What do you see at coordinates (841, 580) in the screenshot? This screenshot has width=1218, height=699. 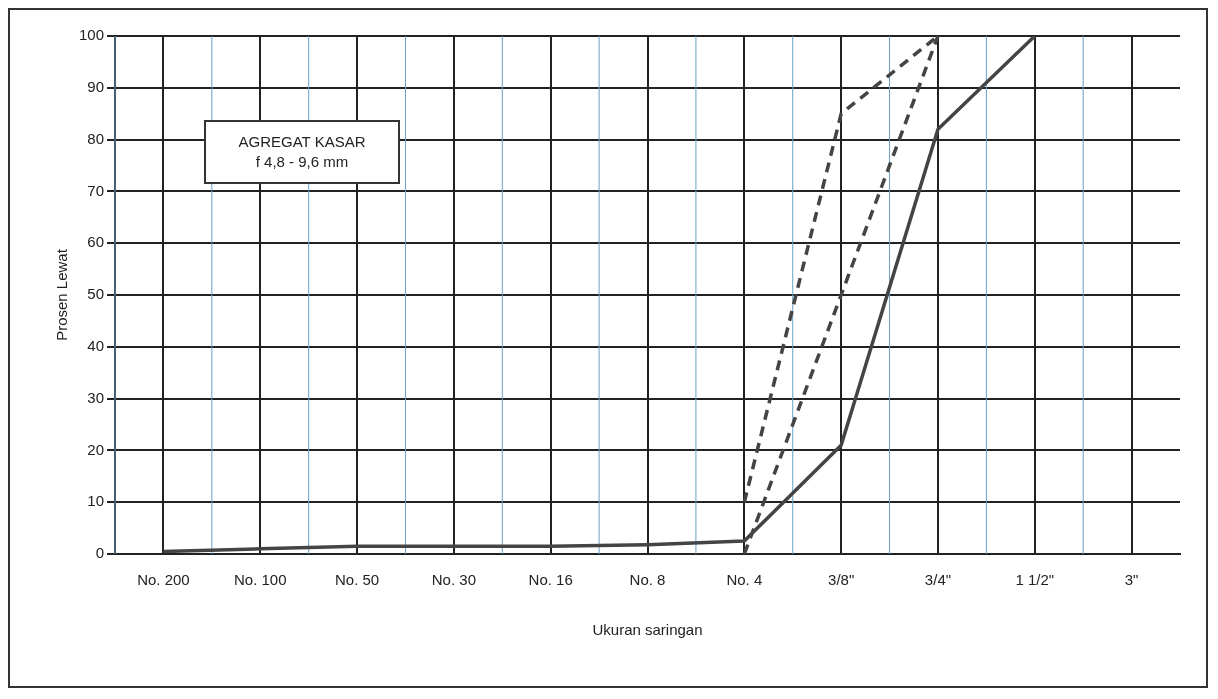 I see `x-tick-label: 3/8"` at bounding box center [841, 580].